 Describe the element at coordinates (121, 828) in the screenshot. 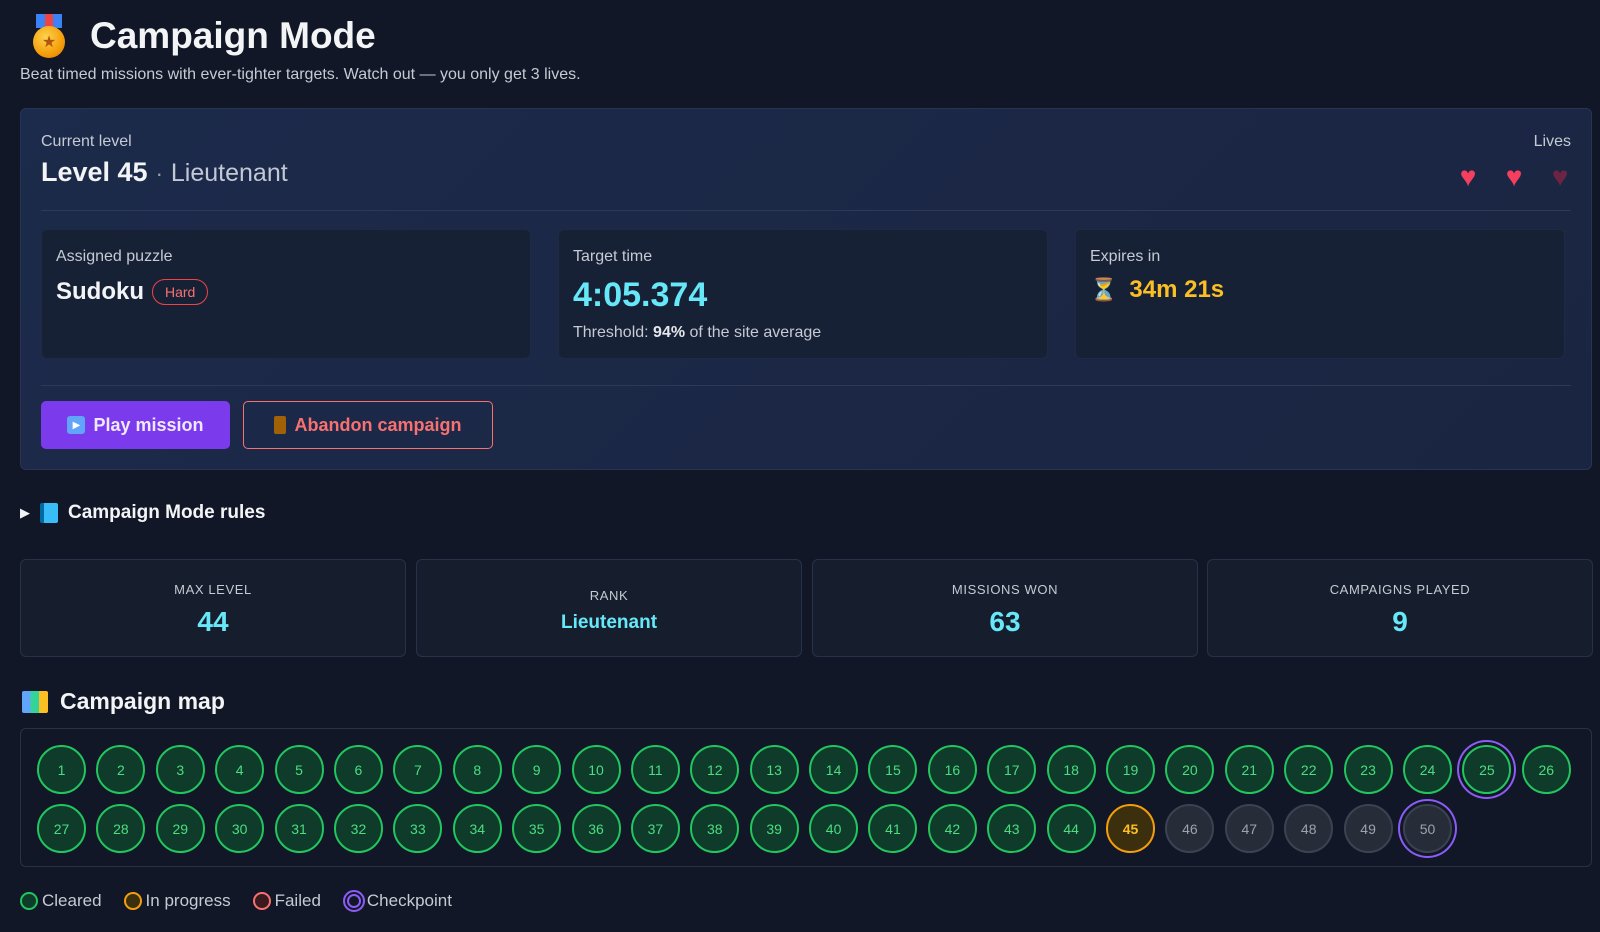

I see `level-node-28: 28` at that location.